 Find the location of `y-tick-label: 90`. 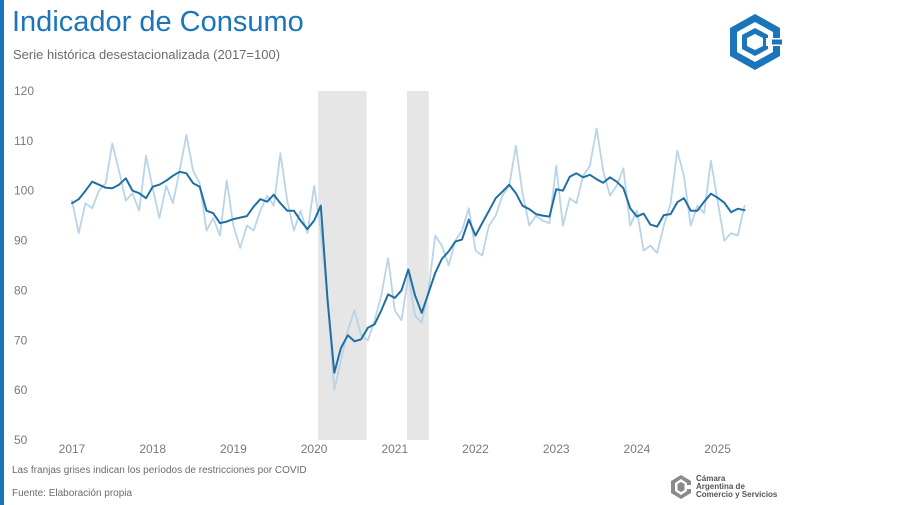

y-tick-label: 90 is located at coordinates (21, 241).